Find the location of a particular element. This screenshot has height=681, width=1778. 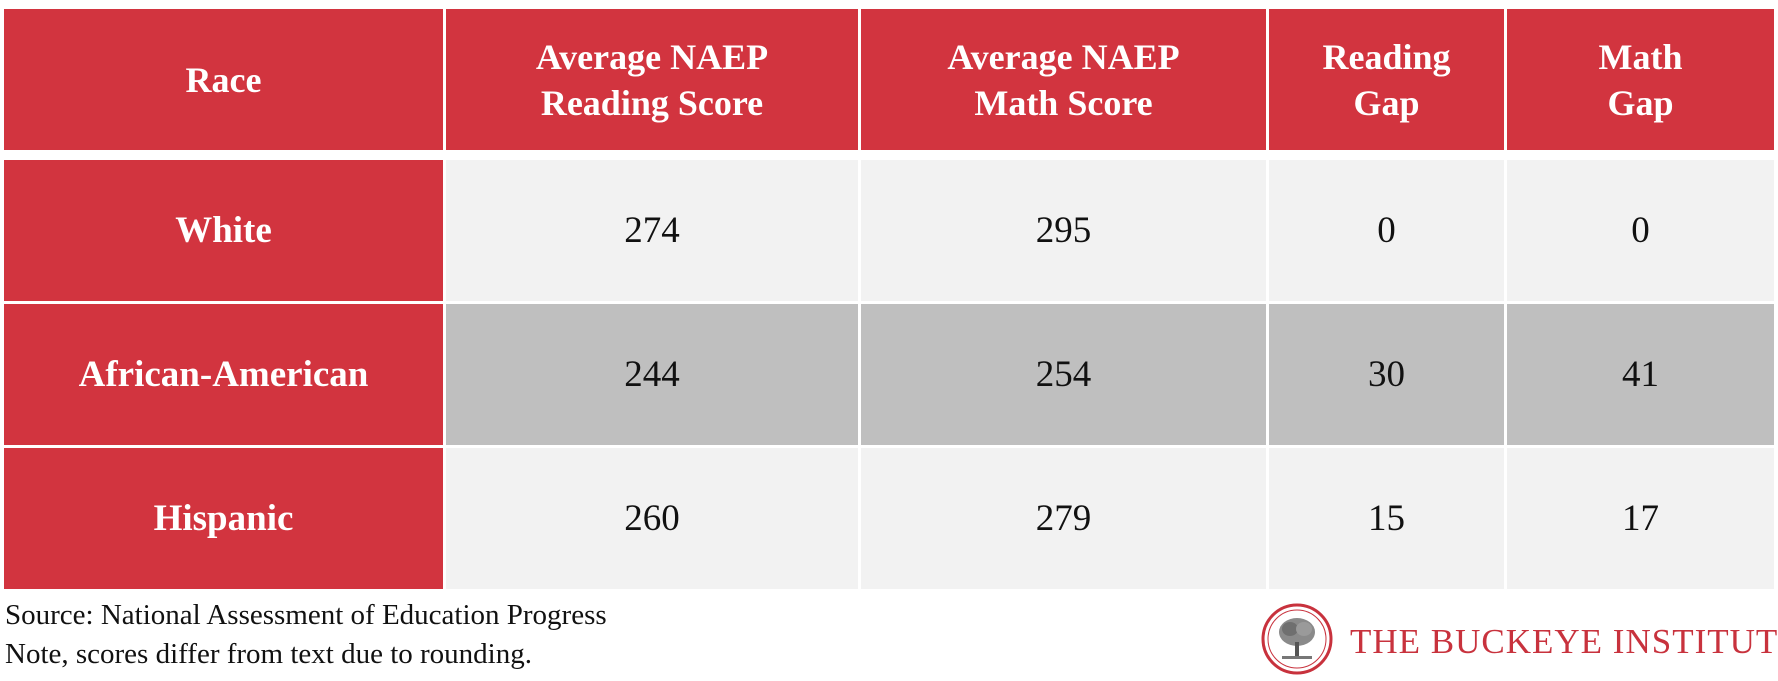

cell-hispanic-math-gap: 17 is located at coordinates (1640, 518).